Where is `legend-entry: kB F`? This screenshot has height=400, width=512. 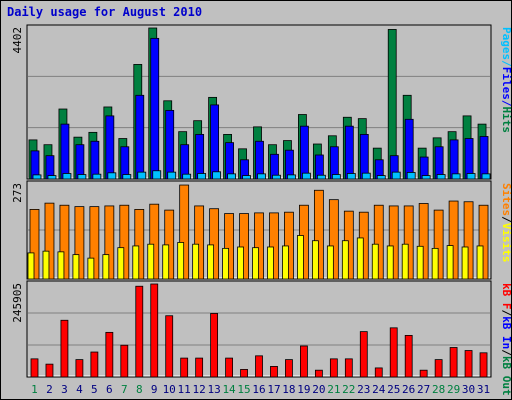 legend-entry: kB F is located at coordinates (505, 296).